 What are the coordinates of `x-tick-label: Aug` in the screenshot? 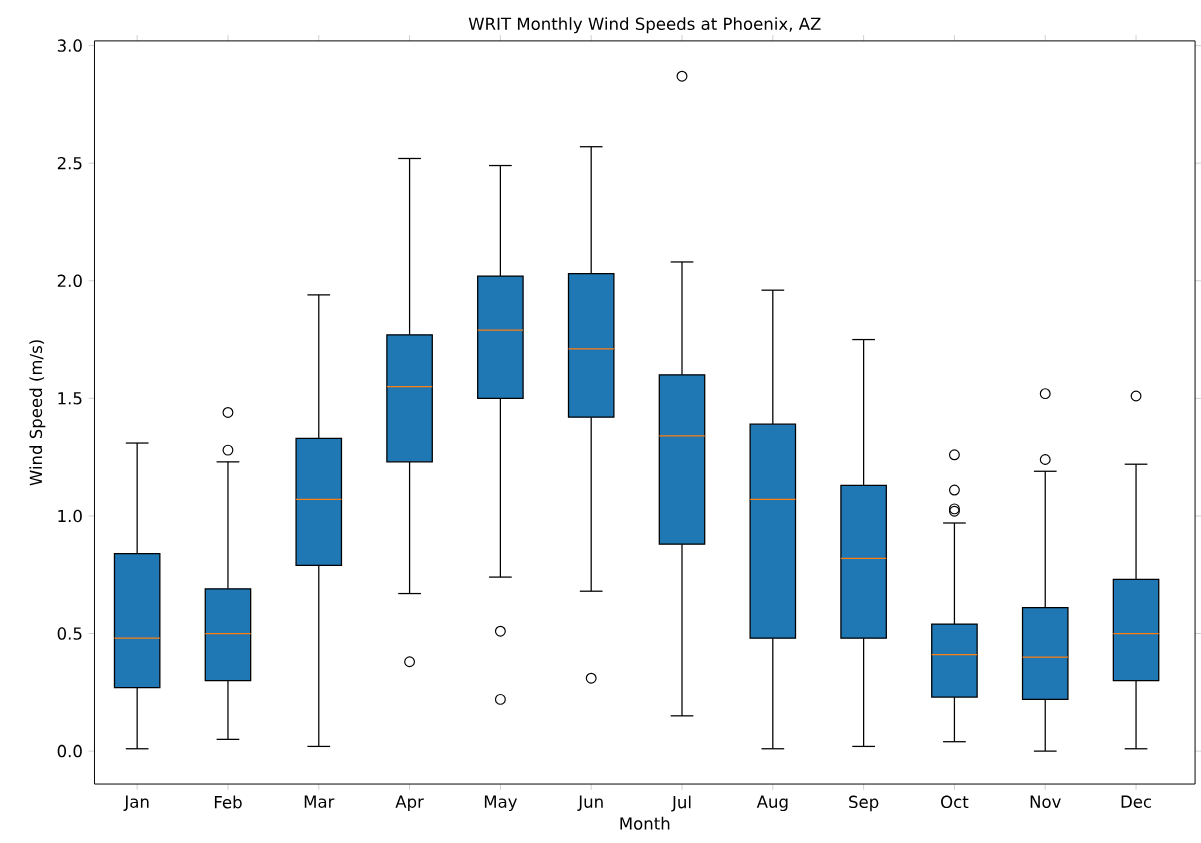 It's located at (772, 803).